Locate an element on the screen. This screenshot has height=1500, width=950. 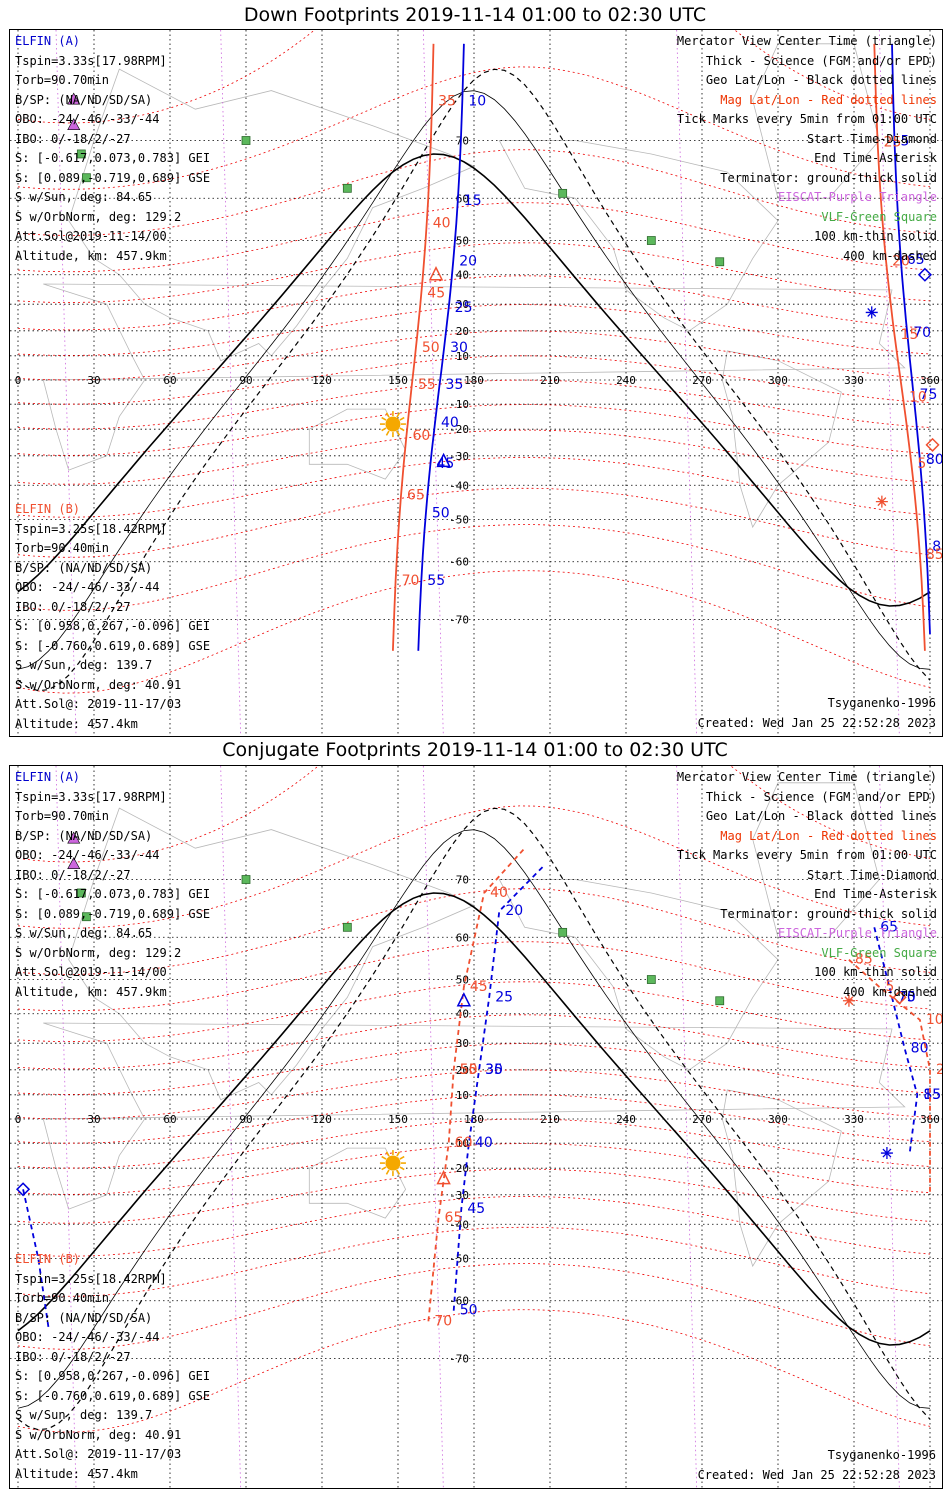
start-time-diamond is located at coordinates (899, 997).